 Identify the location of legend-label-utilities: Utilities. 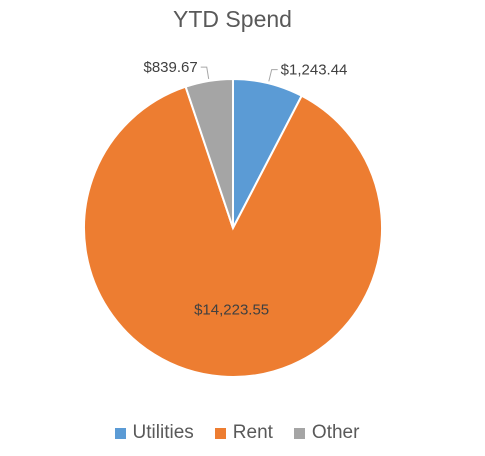
(163, 432).